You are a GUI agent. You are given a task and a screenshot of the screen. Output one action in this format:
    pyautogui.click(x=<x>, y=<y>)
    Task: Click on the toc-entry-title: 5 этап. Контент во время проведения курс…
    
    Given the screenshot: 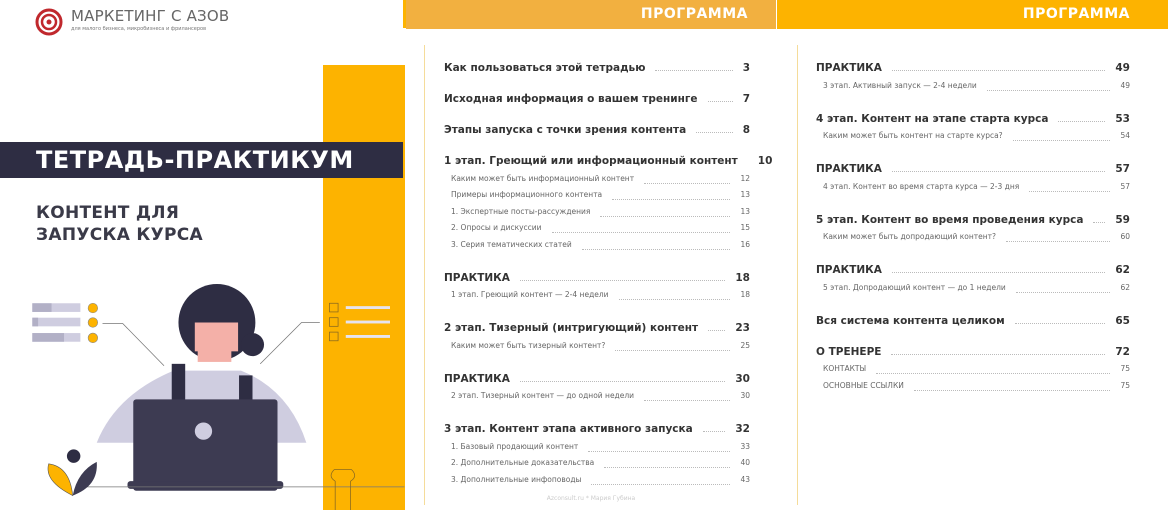 What is the action you would take?
    pyautogui.click(x=950, y=219)
    